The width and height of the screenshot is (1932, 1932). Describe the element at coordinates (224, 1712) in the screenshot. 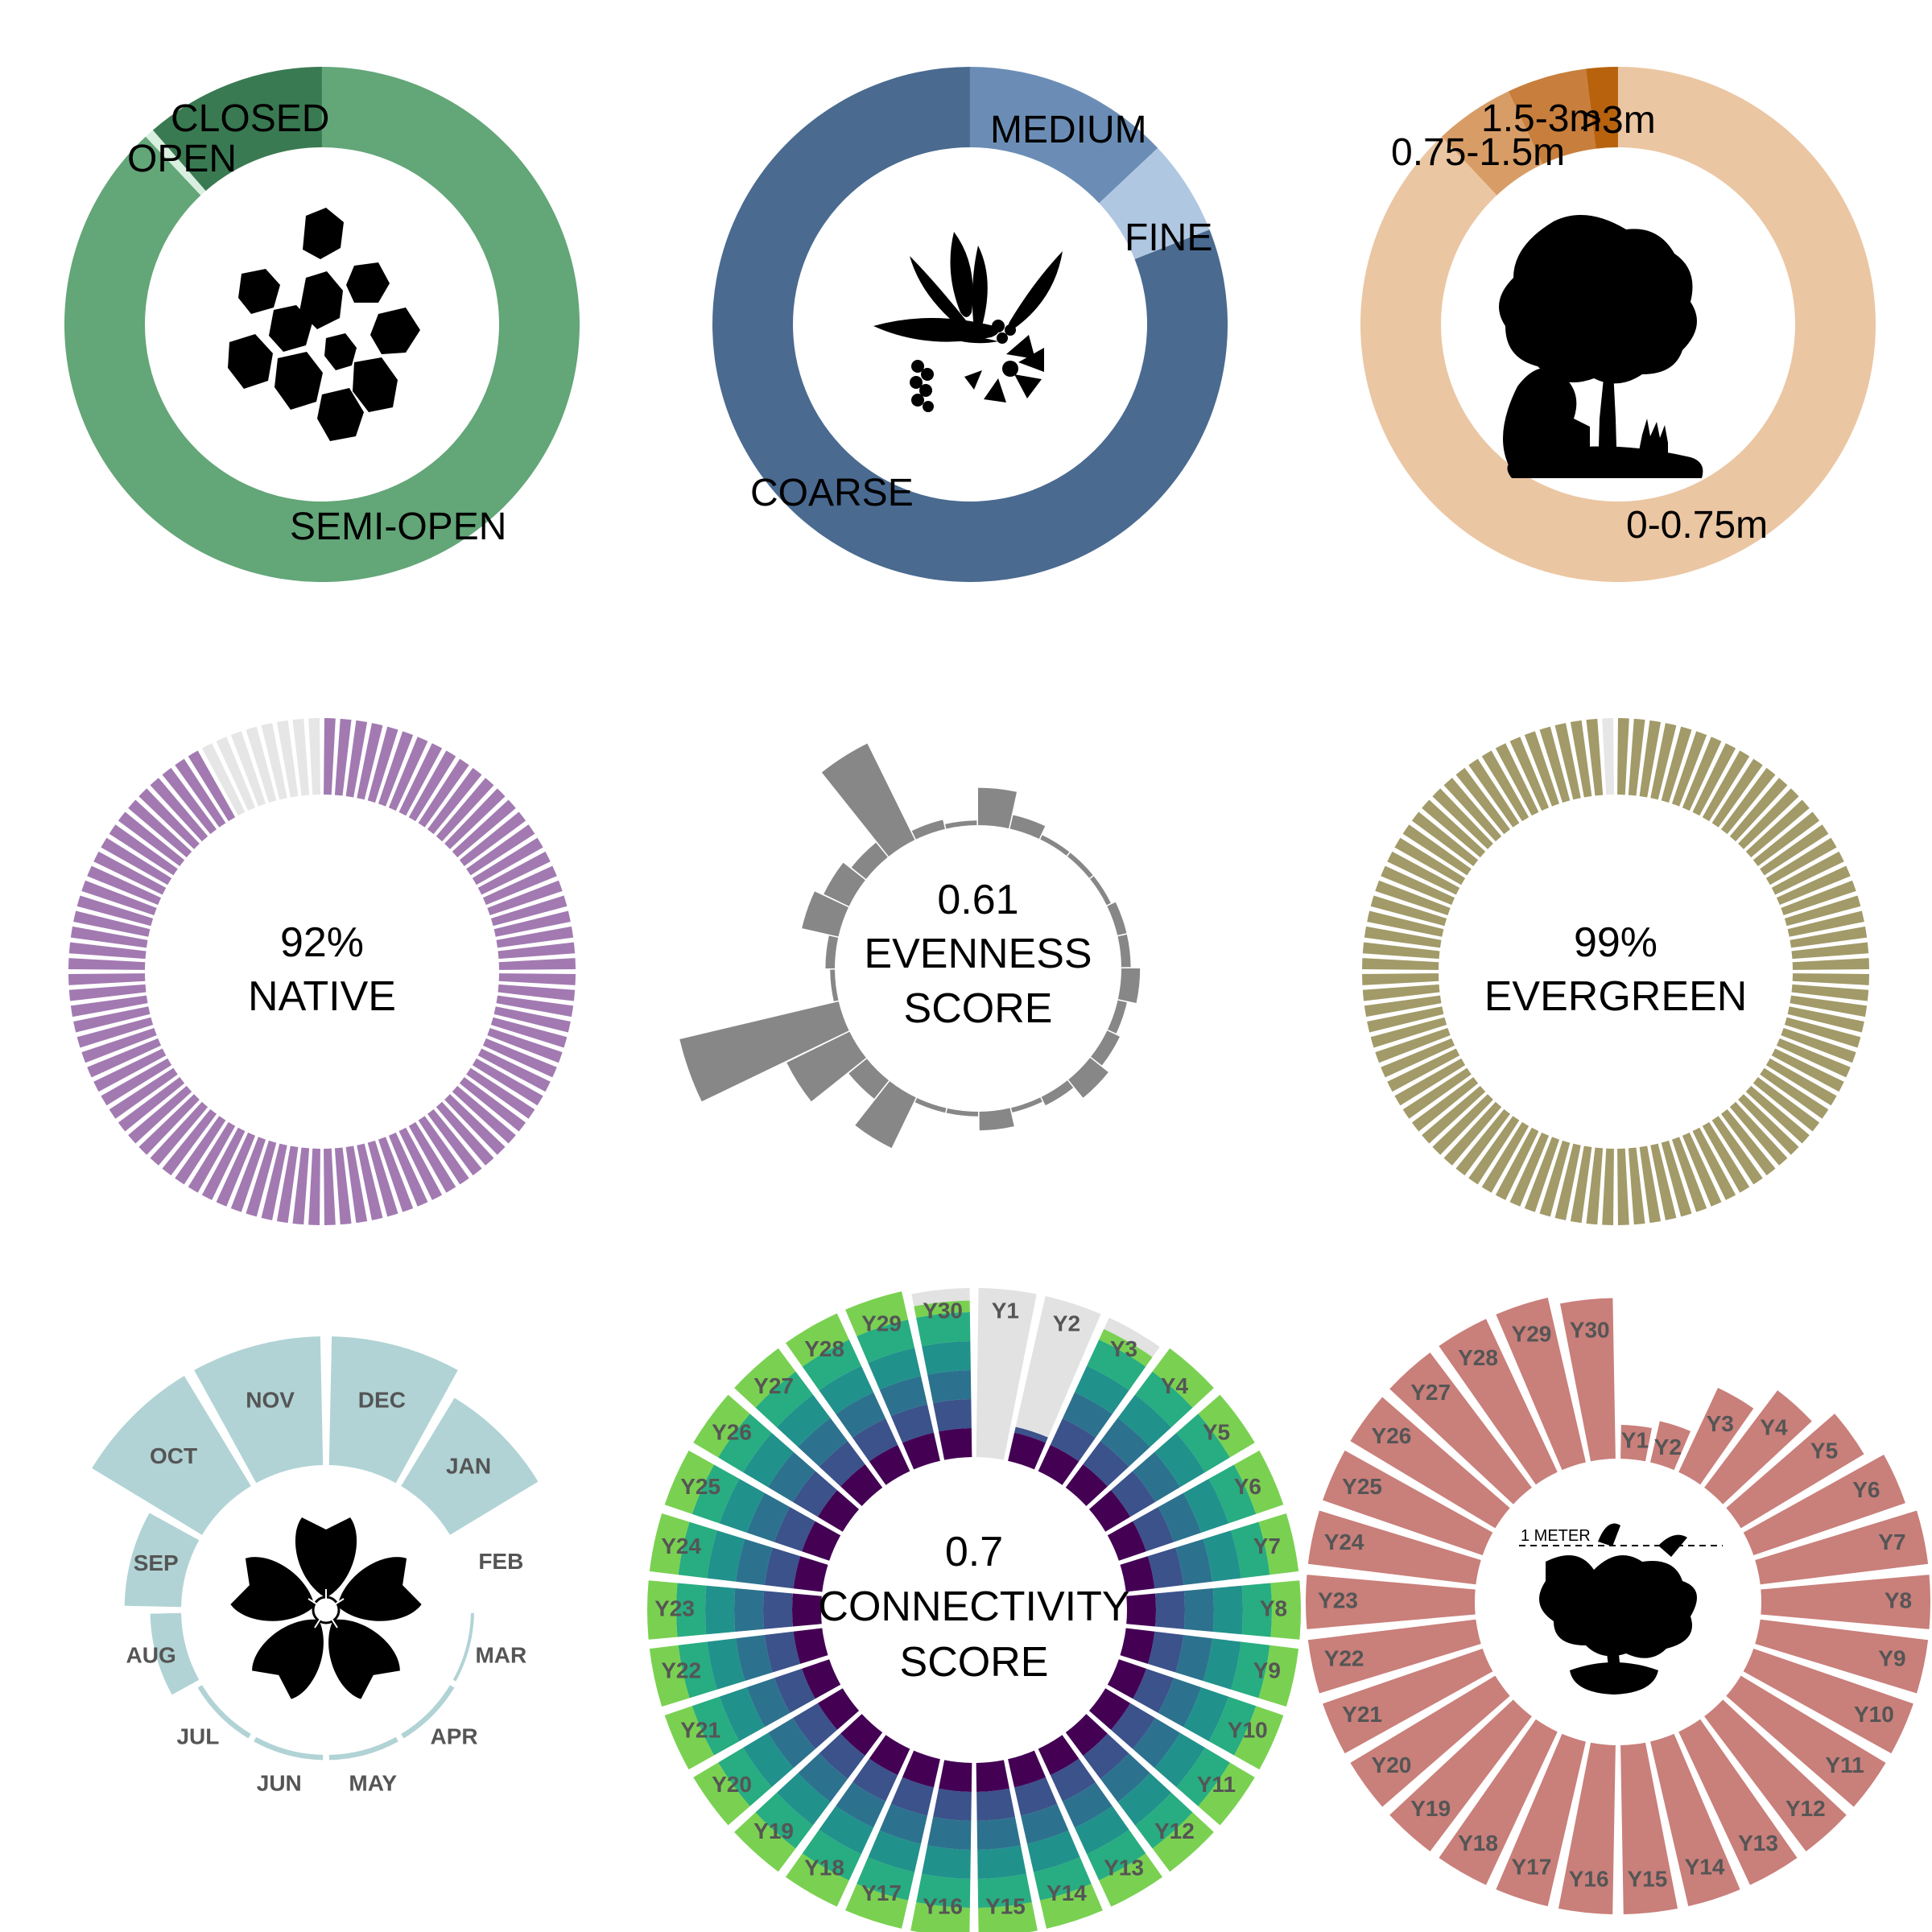

I see `bloom-bar-jul` at that location.